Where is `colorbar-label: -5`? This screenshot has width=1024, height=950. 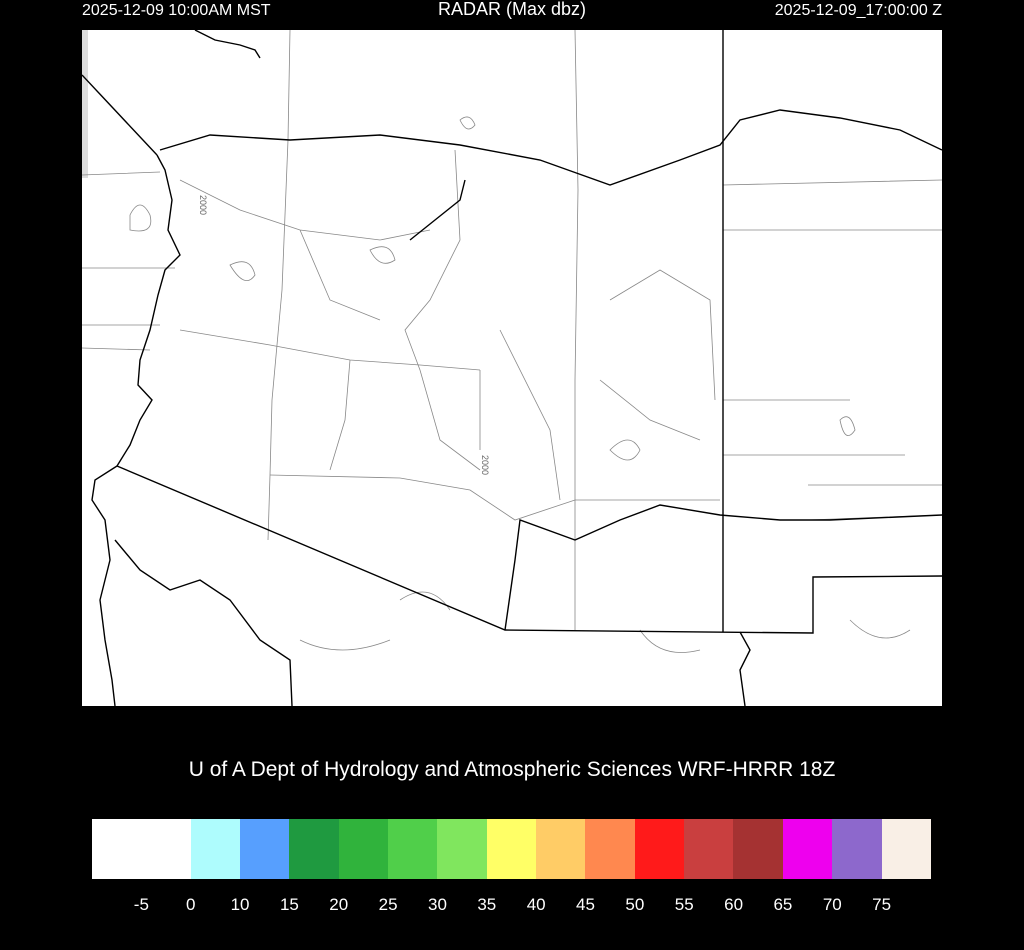 colorbar-label: -5 is located at coordinates (141, 904).